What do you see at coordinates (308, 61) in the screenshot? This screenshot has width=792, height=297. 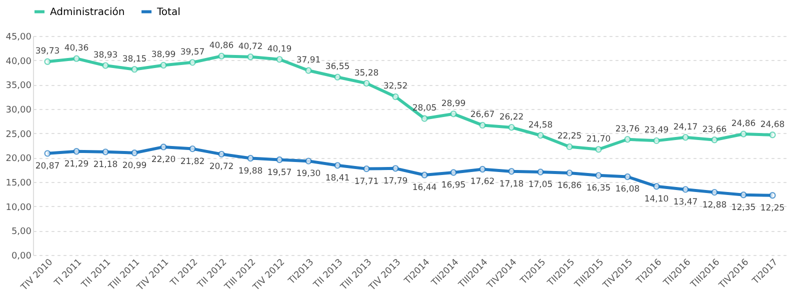 I see `data-label: 37,91` at bounding box center [308, 61].